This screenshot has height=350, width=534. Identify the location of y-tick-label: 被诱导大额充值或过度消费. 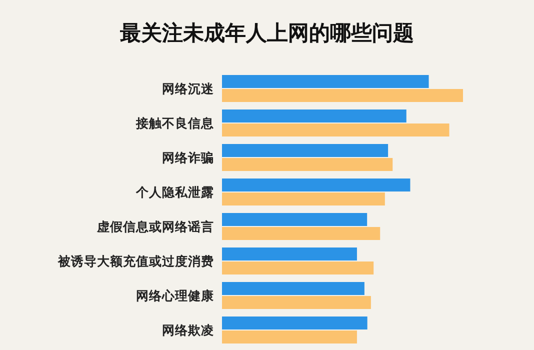
(135, 261).